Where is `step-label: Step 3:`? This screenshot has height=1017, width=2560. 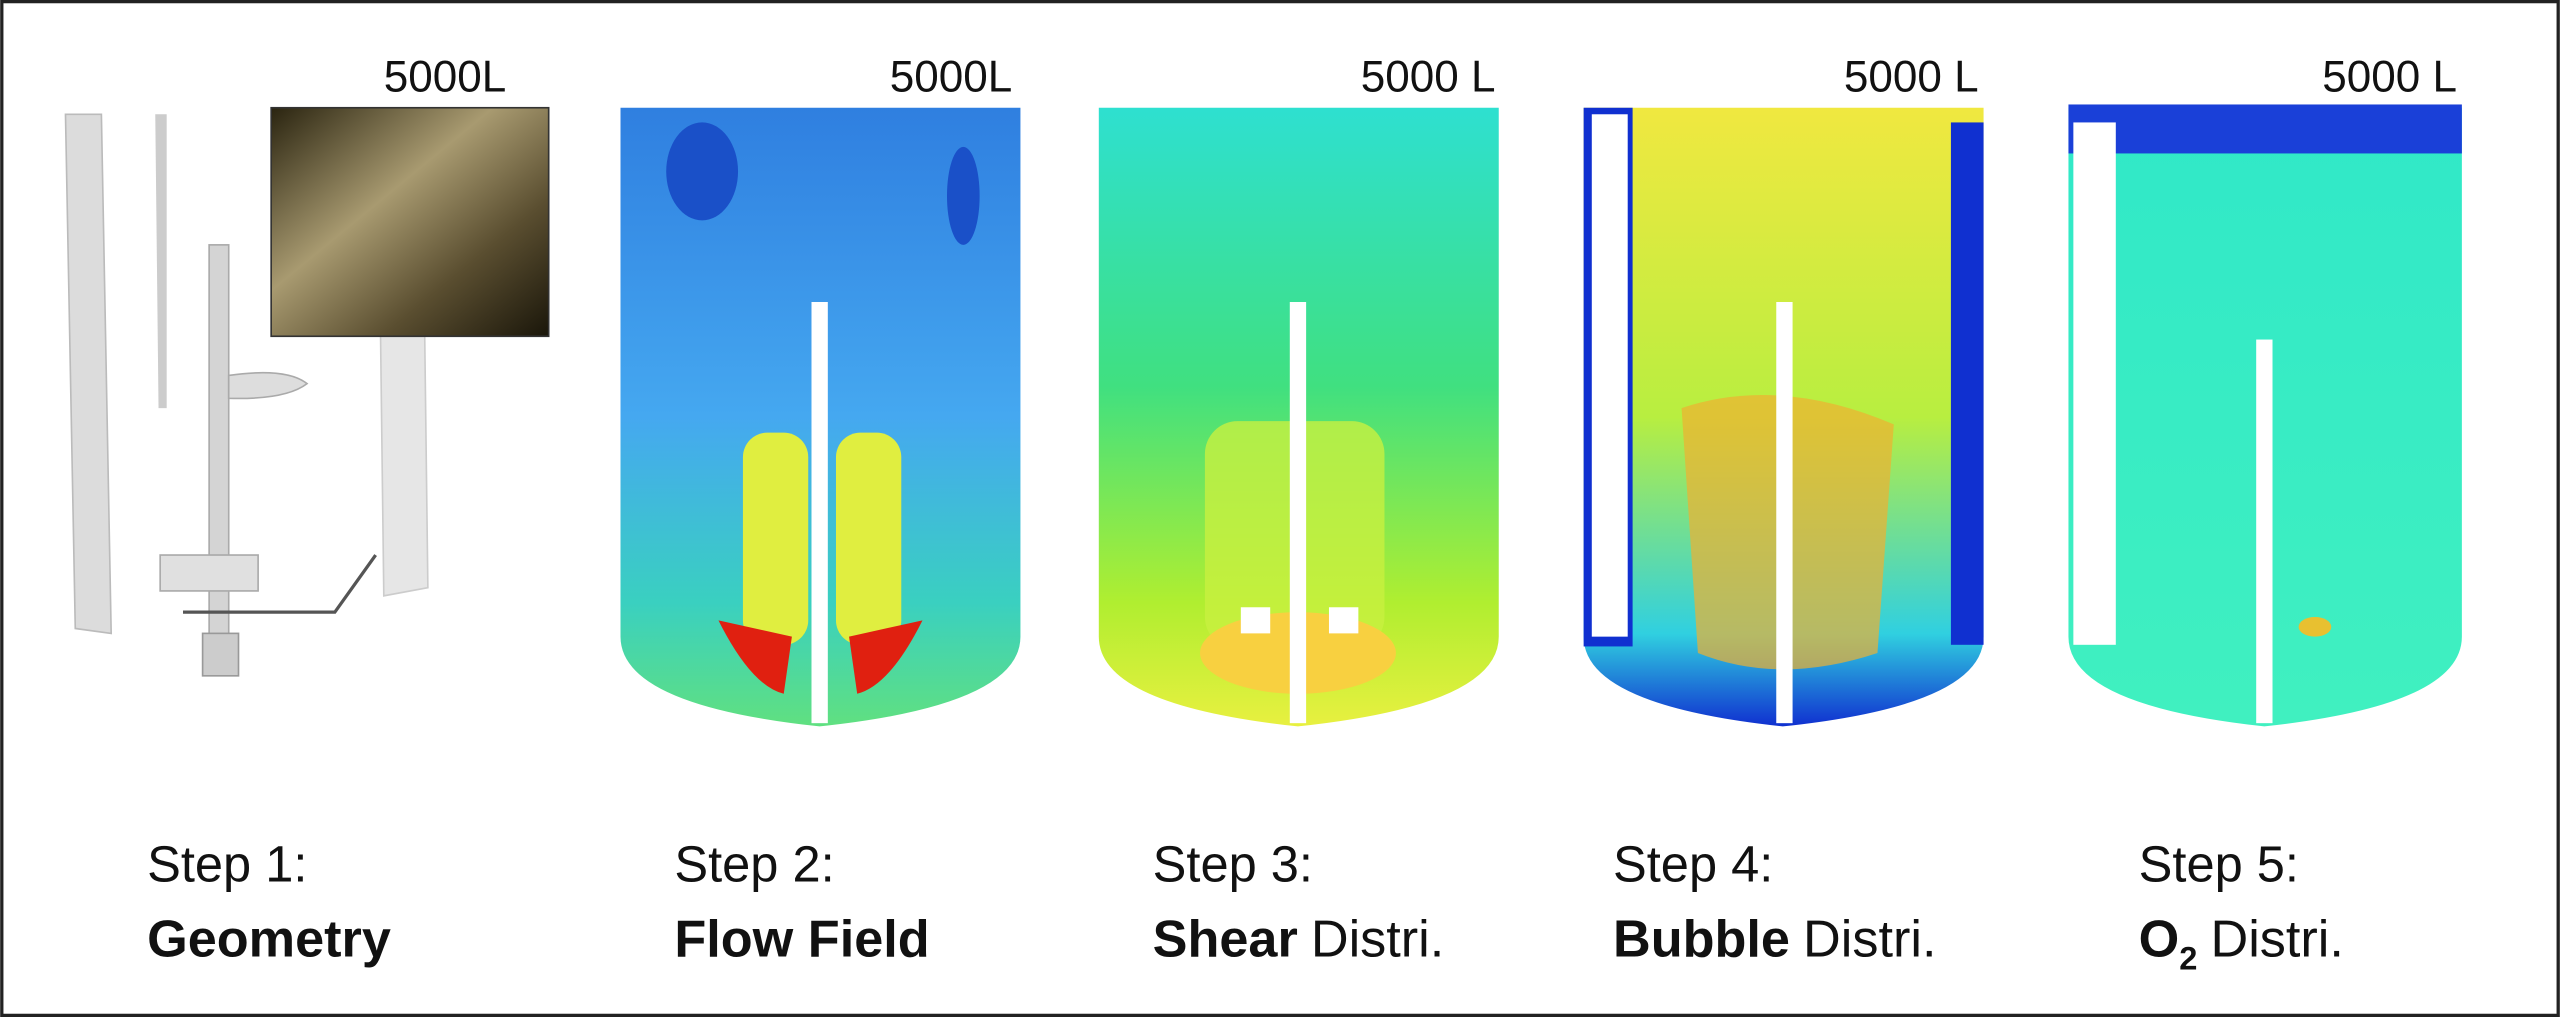 step-label: Step 3: is located at coordinates (1233, 864).